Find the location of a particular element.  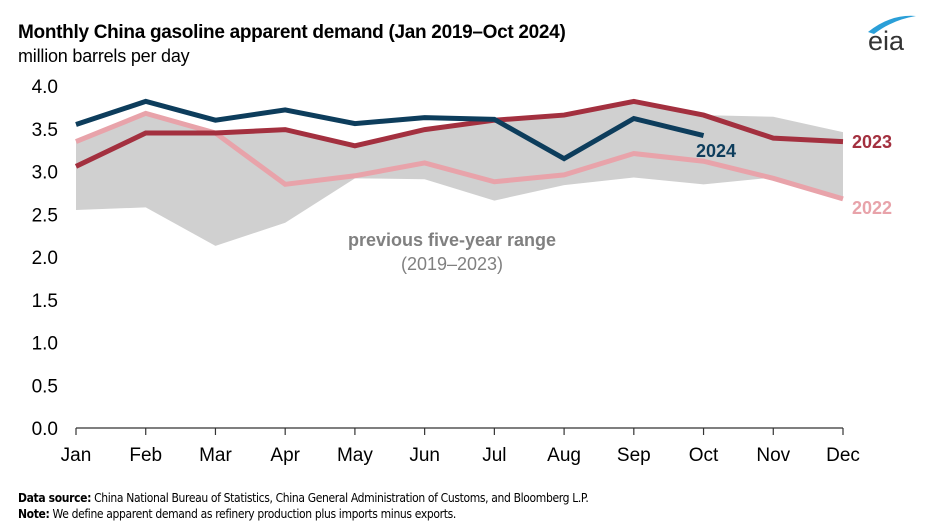

x-tick-label: Apr is located at coordinates (285, 455).